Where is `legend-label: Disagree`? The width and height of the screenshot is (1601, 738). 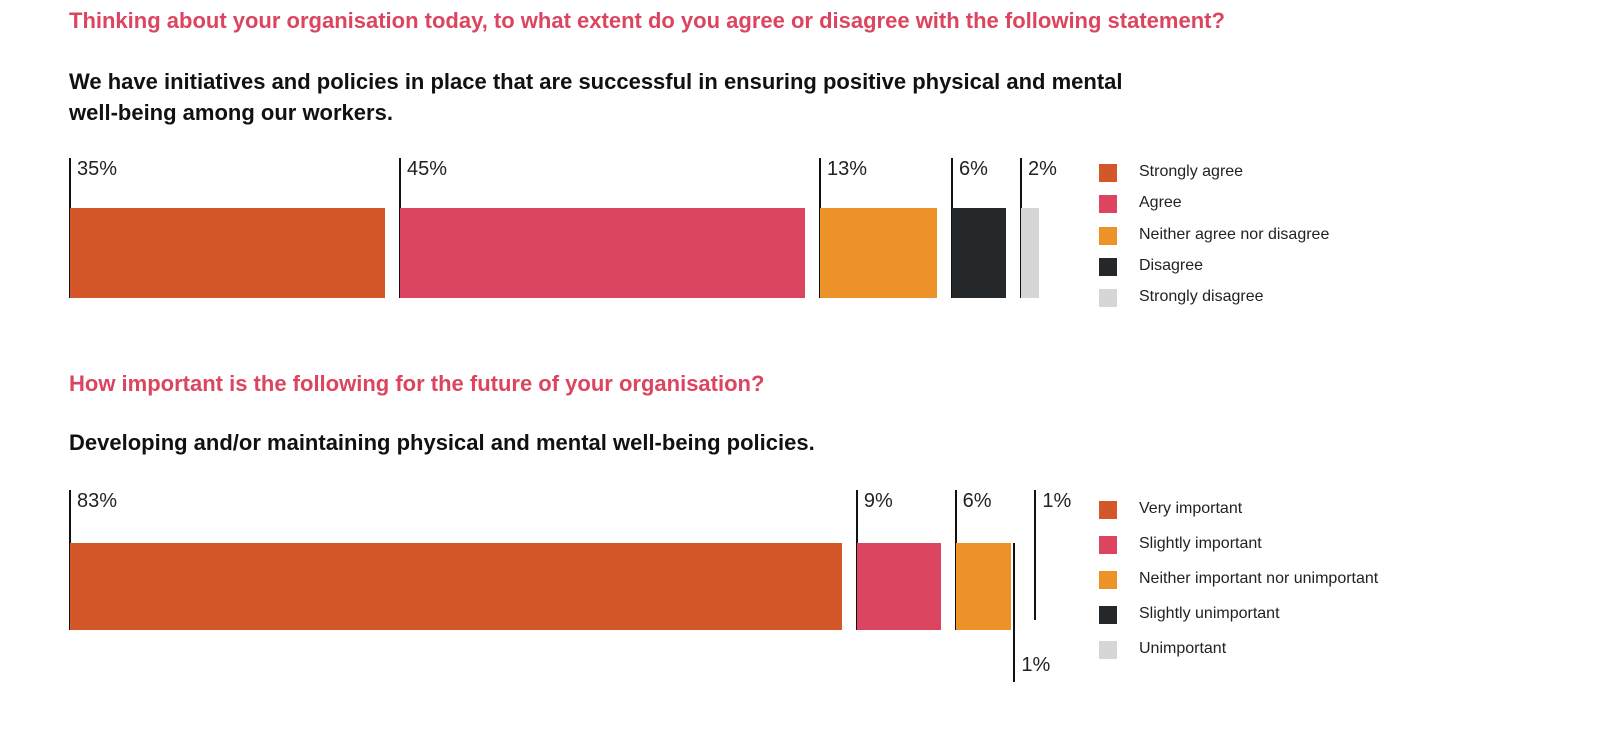
legend-label: Disagree is located at coordinates (1171, 265).